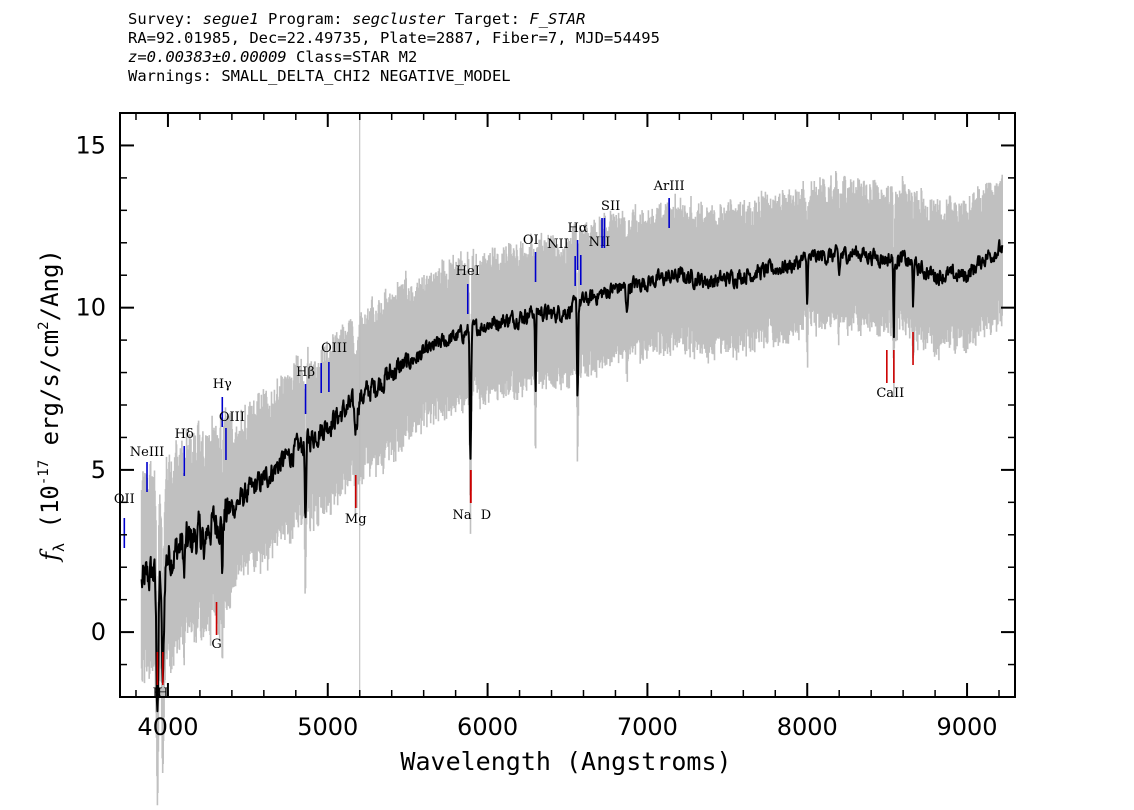 The image size is (1134, 810). Describe the element at coordinates (147, 452) in the screenshot. I see `emission-line-label: NeIII` at that location.